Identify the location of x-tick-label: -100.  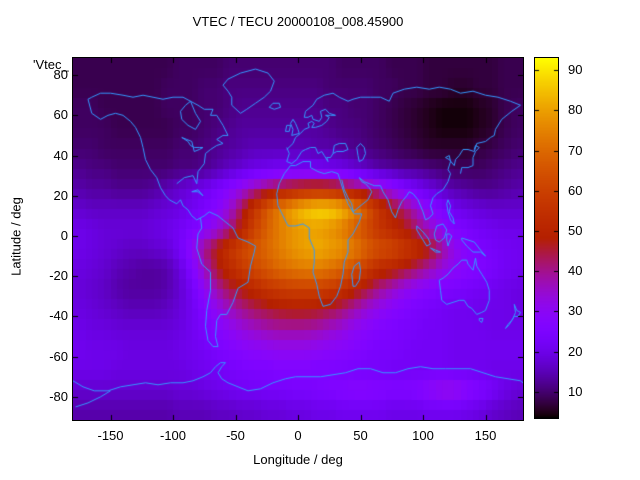
(173, 435).